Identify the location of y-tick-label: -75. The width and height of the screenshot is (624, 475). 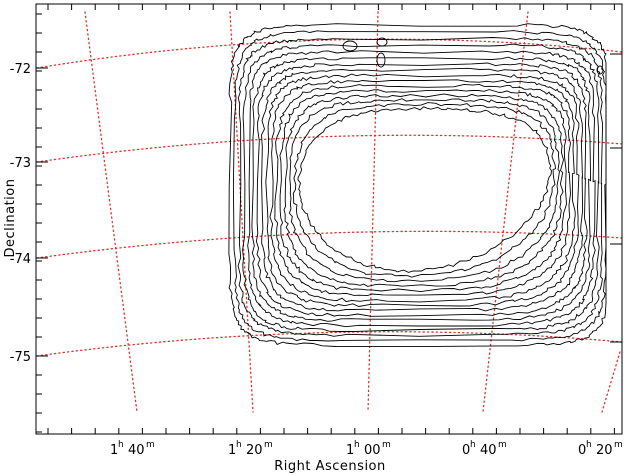
(20, 357).